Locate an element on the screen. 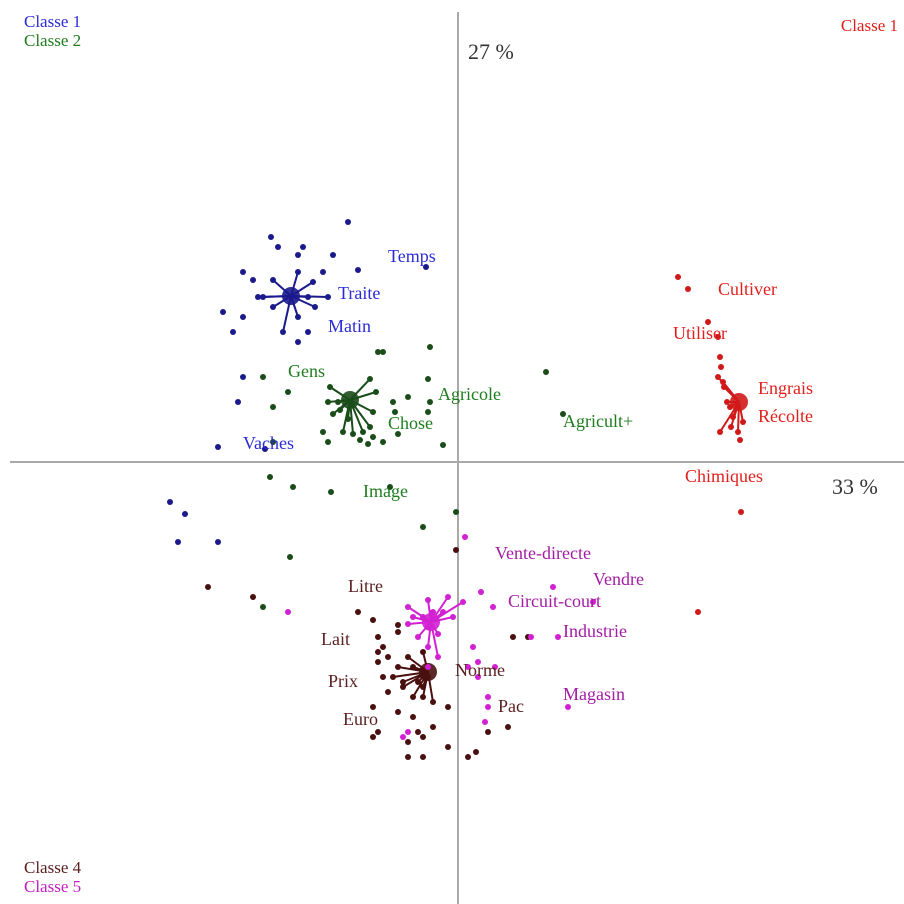 The width and height of the screenshot is (904, 904). point-label-15: Vendre is located at coordinates (618, 579).